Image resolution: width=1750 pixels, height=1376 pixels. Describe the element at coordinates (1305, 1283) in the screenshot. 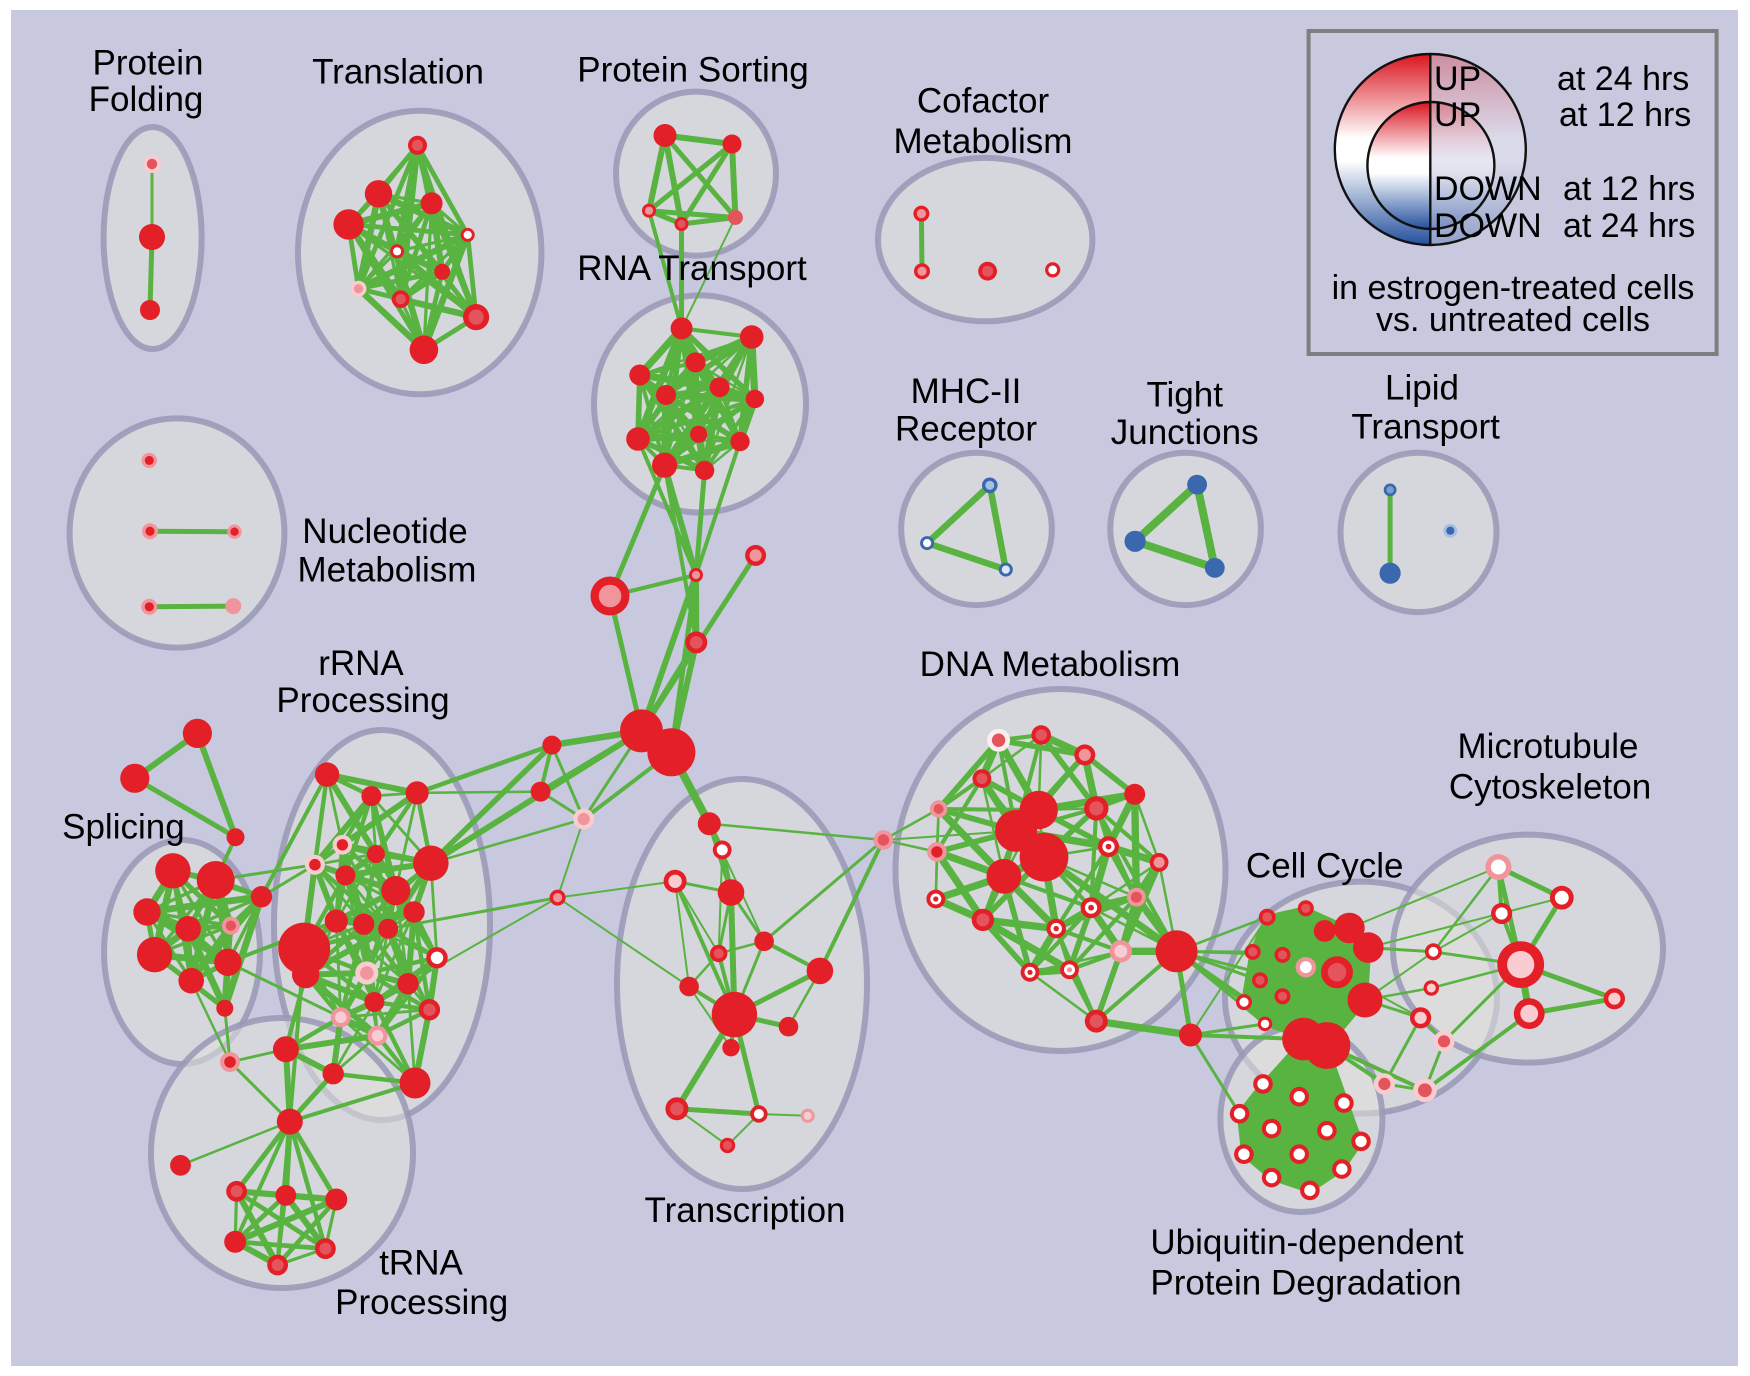

I see `svg-text: Protein Degradation` at that location.